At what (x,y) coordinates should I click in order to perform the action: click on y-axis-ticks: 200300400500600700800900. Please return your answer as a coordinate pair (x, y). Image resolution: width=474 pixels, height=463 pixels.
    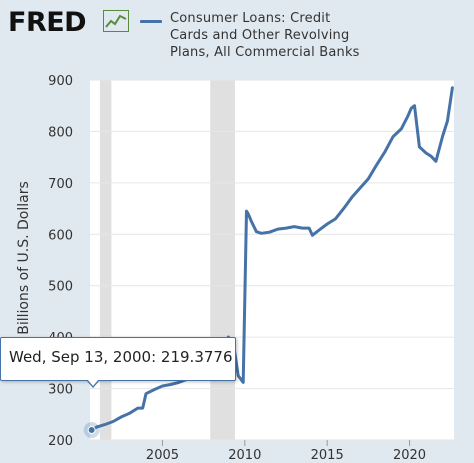
    Looking at the image, I should click on (60, 261).